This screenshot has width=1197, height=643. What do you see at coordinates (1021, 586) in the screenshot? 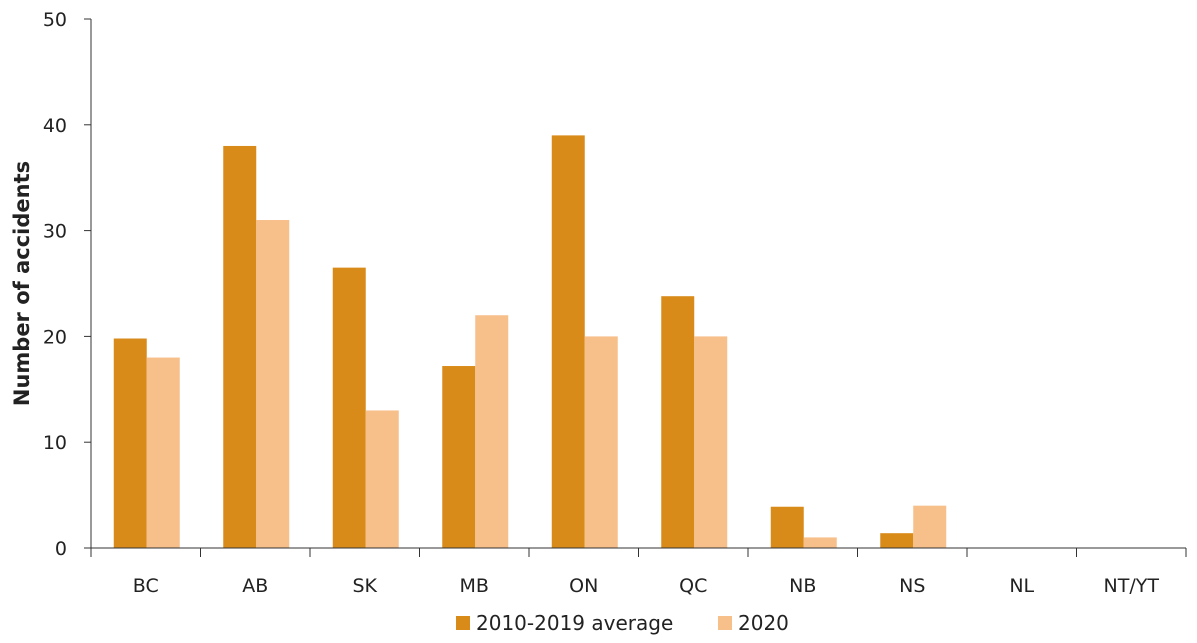
I see `x-tick-label: NL` at bounding box center [1021, 586].